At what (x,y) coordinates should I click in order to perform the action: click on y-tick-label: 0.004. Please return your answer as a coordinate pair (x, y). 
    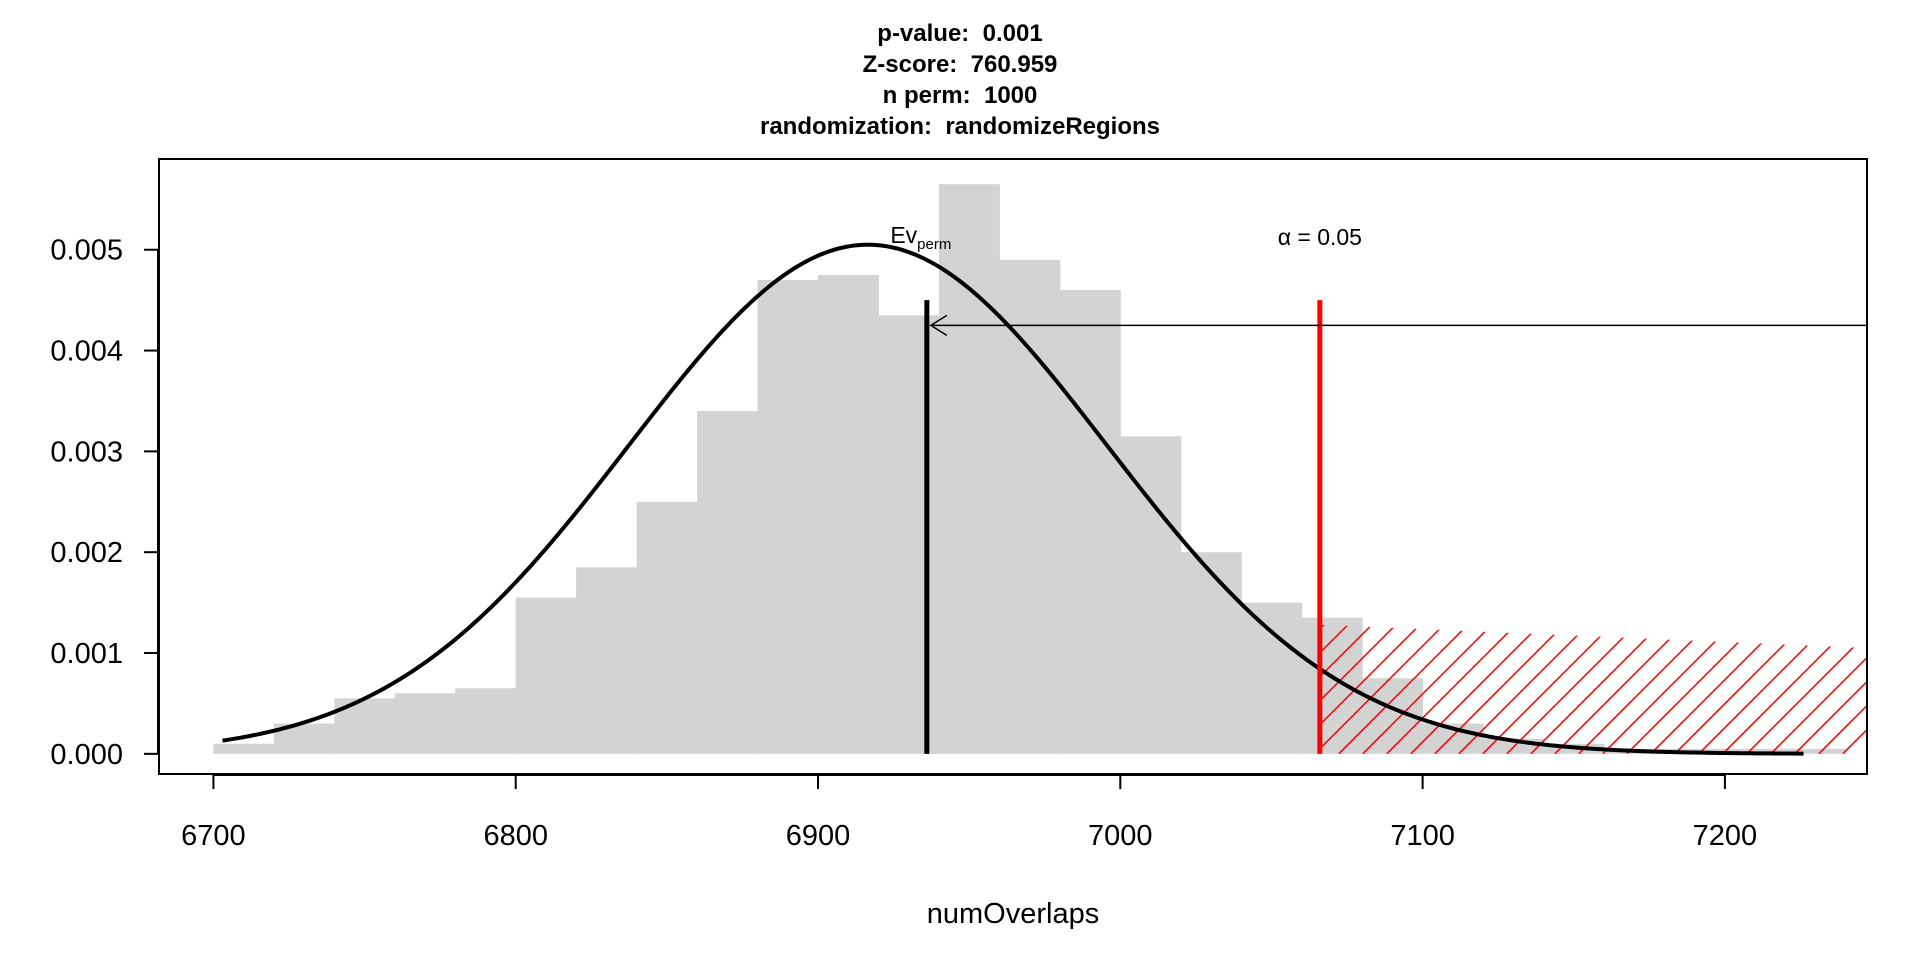
    Looking at the image, I should click on (86, 352).